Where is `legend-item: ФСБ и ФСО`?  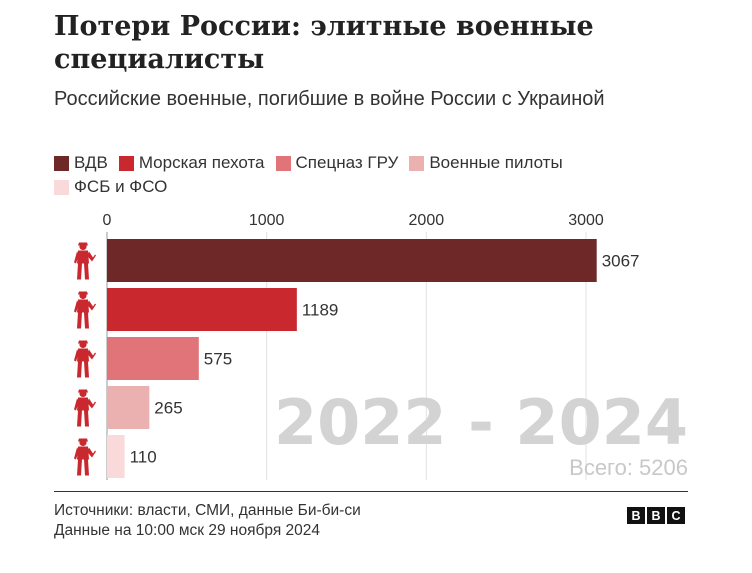
legend-item: ФСБ и ФСО is located at coordinates (110, 187).